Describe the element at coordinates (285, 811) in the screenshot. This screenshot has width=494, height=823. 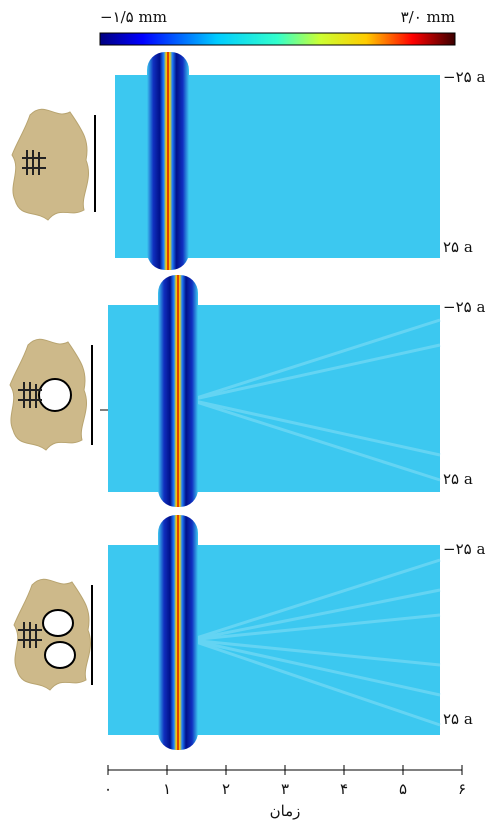
I see `x-axis-label: زمان` at that location.